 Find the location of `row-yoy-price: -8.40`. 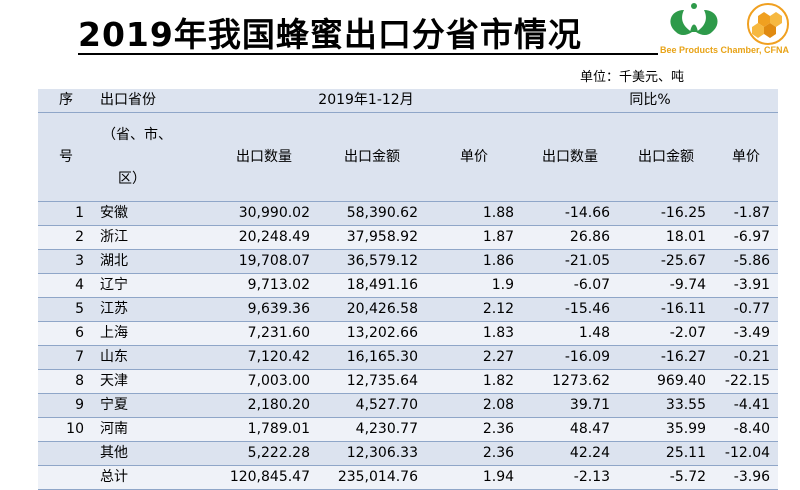

row-yoy-price: -8.40 is located at coordinates (746, 429).